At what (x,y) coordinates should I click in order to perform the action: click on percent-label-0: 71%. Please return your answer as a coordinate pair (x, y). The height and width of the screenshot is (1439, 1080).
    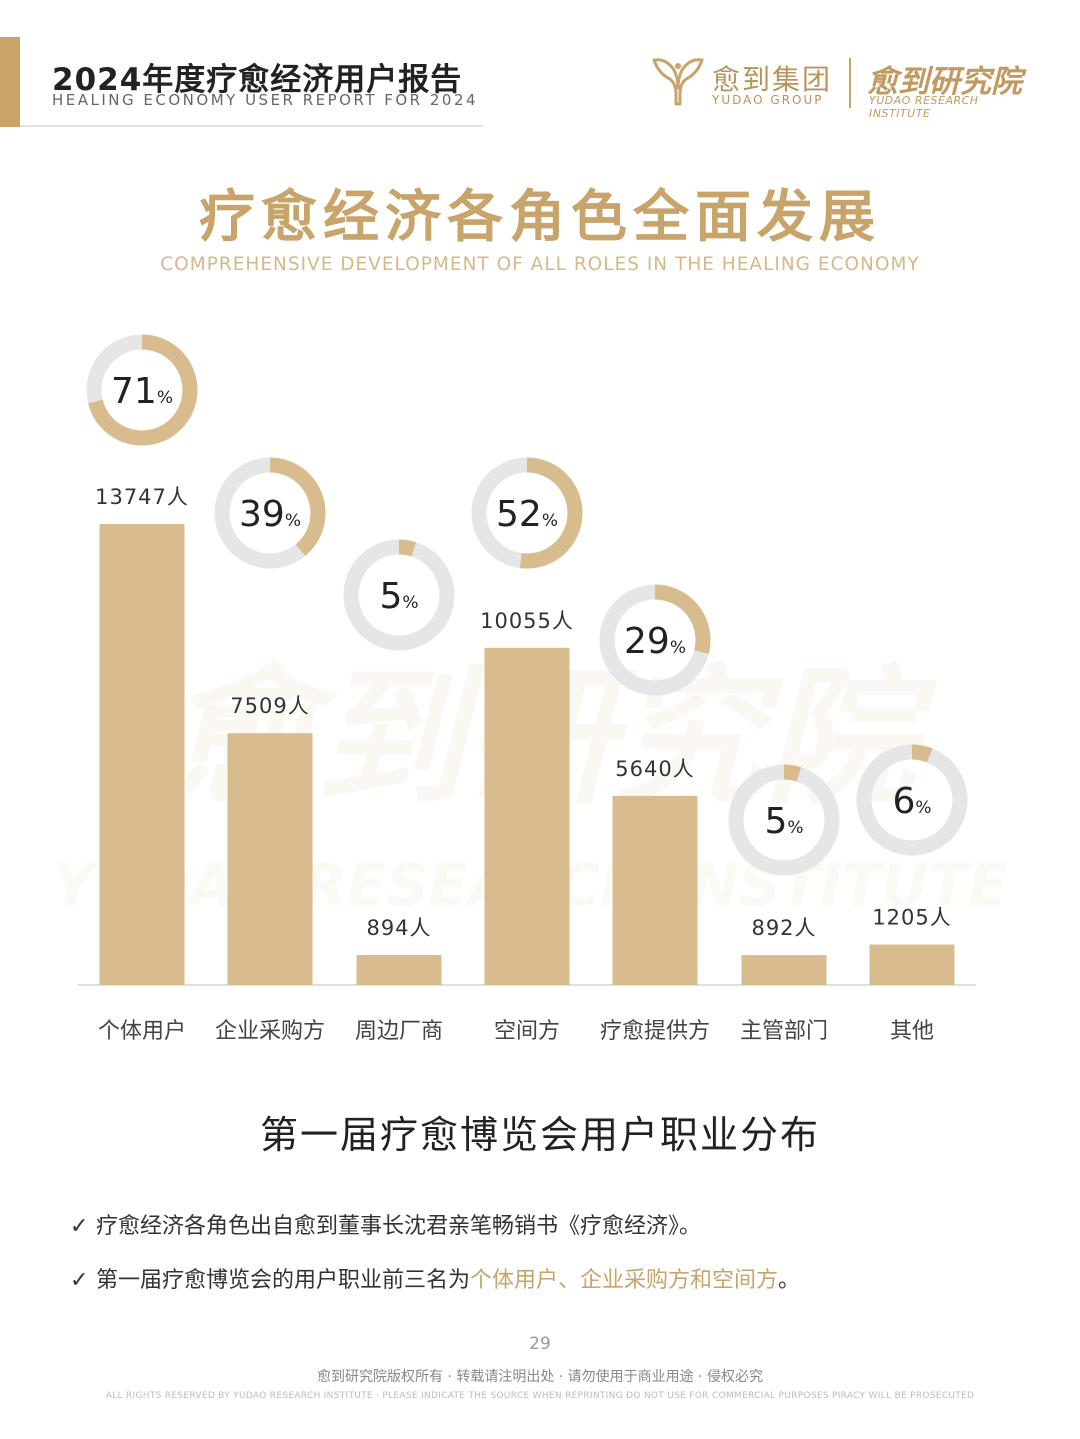
    Looking at the image, I should click on (142, 391).